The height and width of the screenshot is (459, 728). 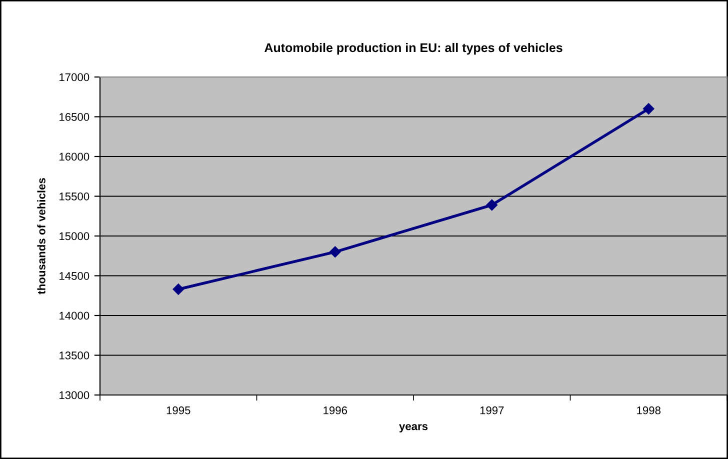 I want to click on y-tick-label: 14000, so click(x=75, y=316).